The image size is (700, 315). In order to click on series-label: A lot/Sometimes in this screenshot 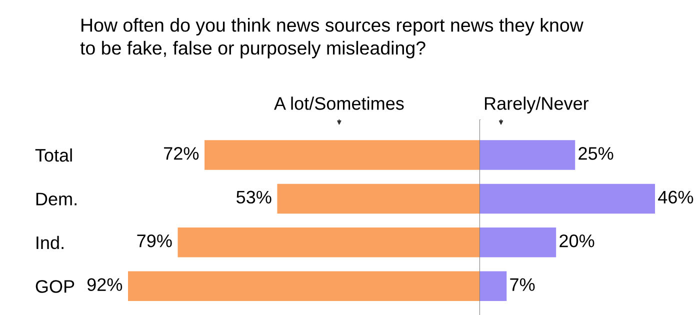, I will do `click(339, 103)`.